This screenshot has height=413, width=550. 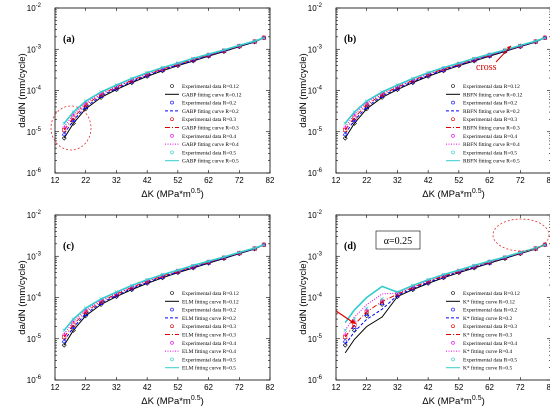 I want to click on annotation-cross-label: cross, so click(x=486, y=67).